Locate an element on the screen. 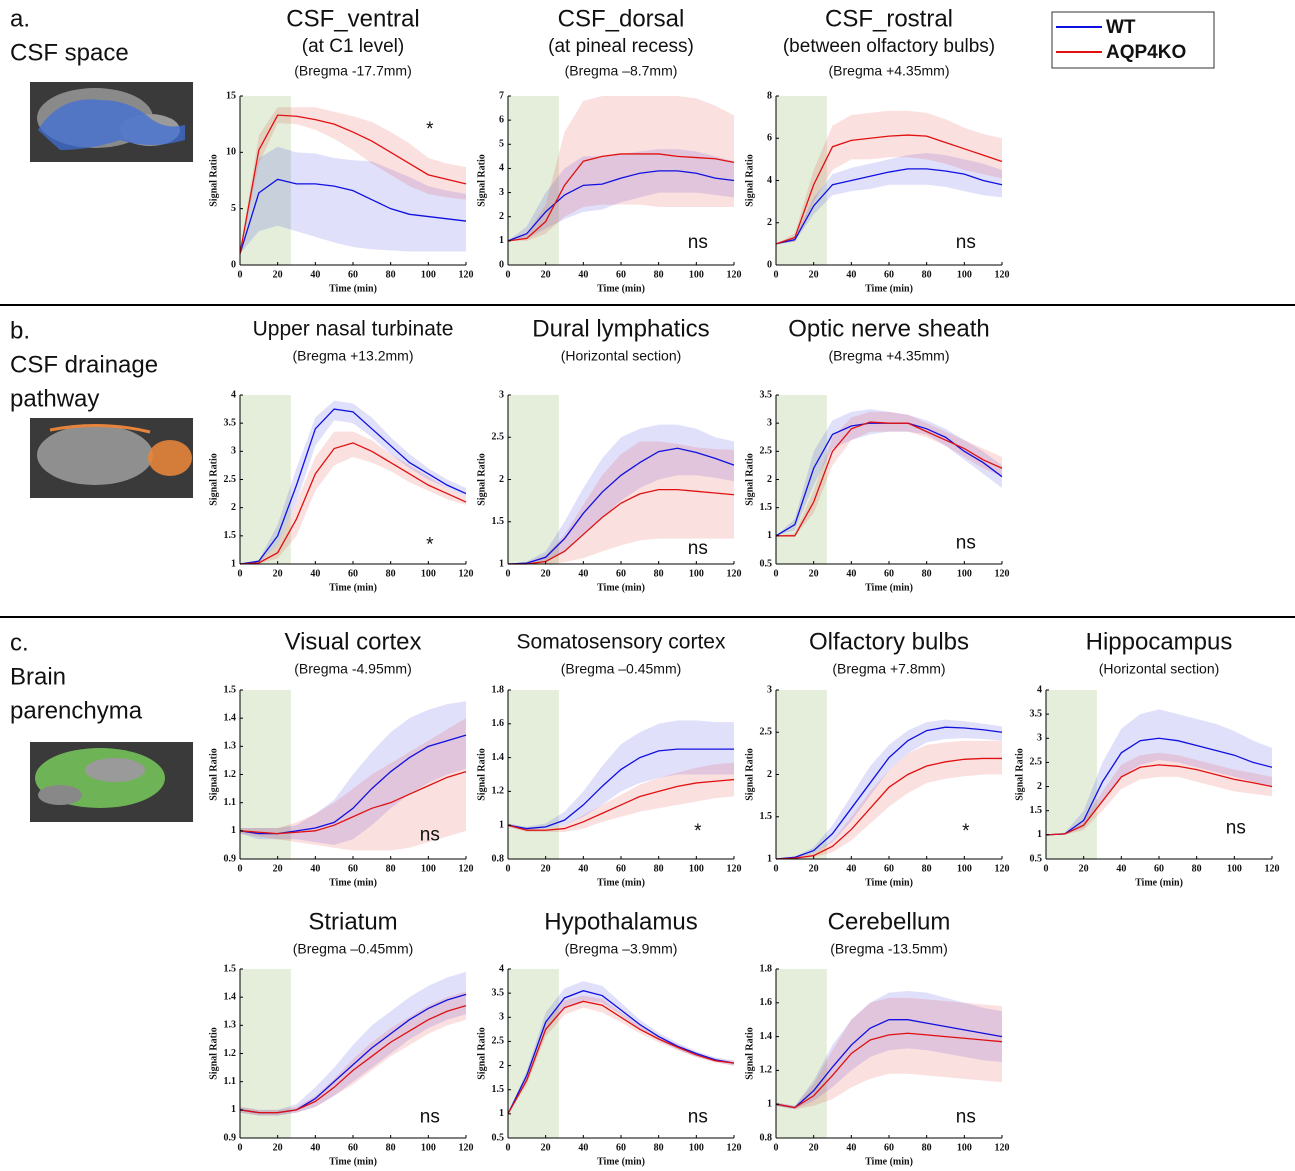  y-tick-label: 4 is located at coordinates (233, 394).